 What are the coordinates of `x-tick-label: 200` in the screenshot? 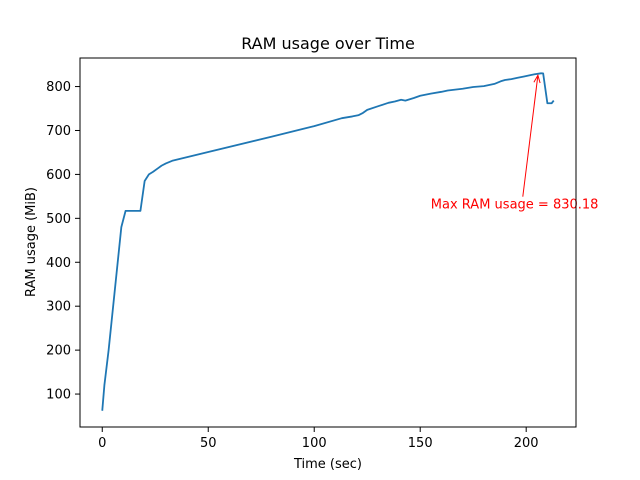 It's located at (526, 443).